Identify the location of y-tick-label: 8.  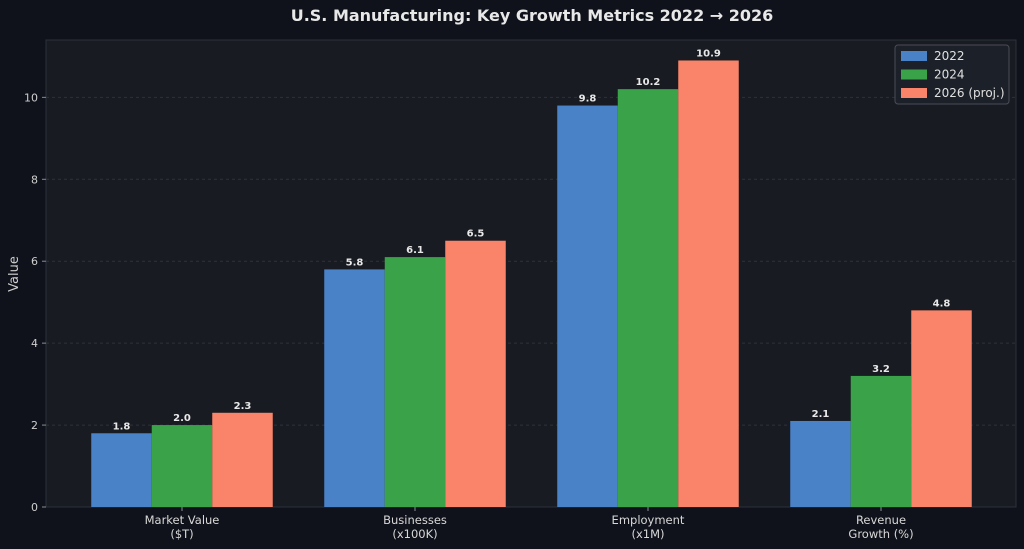
(34, 179).